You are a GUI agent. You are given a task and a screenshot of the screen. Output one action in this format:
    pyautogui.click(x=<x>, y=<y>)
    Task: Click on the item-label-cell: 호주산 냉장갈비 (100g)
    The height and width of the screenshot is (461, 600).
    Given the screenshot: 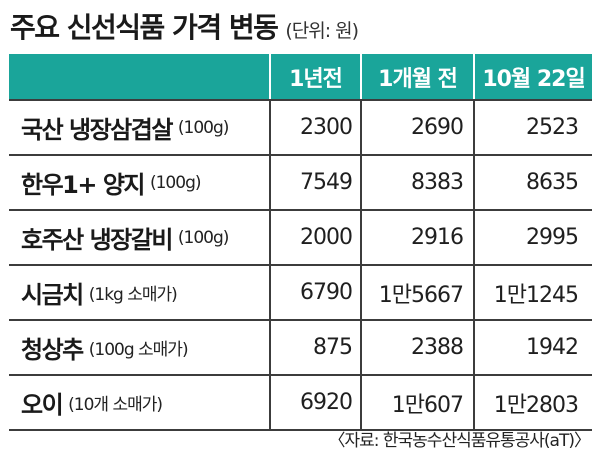 What is the action you would take?
    pyautogui.click(x=139, y=237)
    